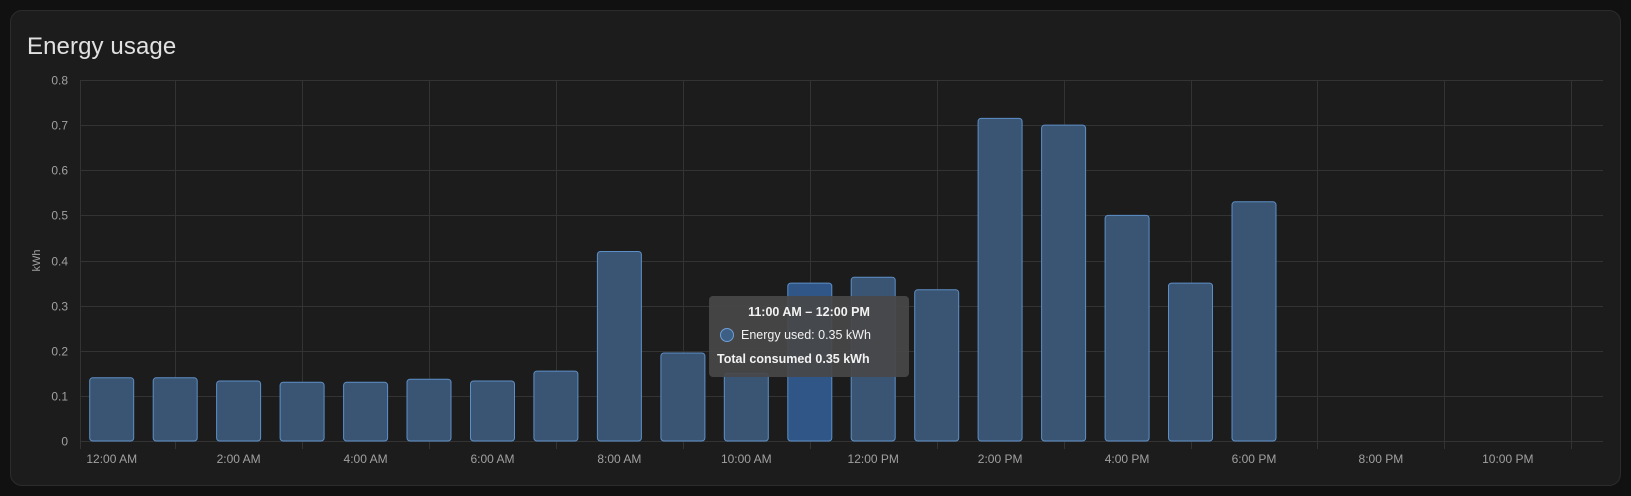  I want to click on x-tick-label: 10:00 AM, so click(746, 459).